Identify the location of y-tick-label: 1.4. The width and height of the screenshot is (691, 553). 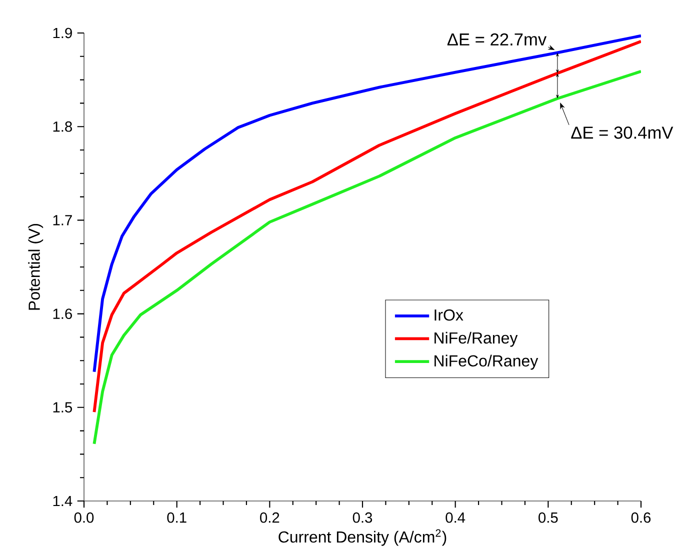
(62, 501).